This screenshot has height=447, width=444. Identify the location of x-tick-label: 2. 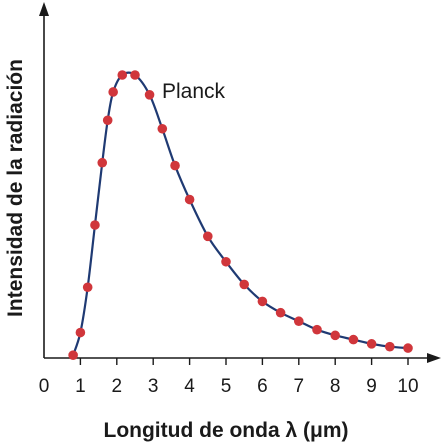
(117, 386).